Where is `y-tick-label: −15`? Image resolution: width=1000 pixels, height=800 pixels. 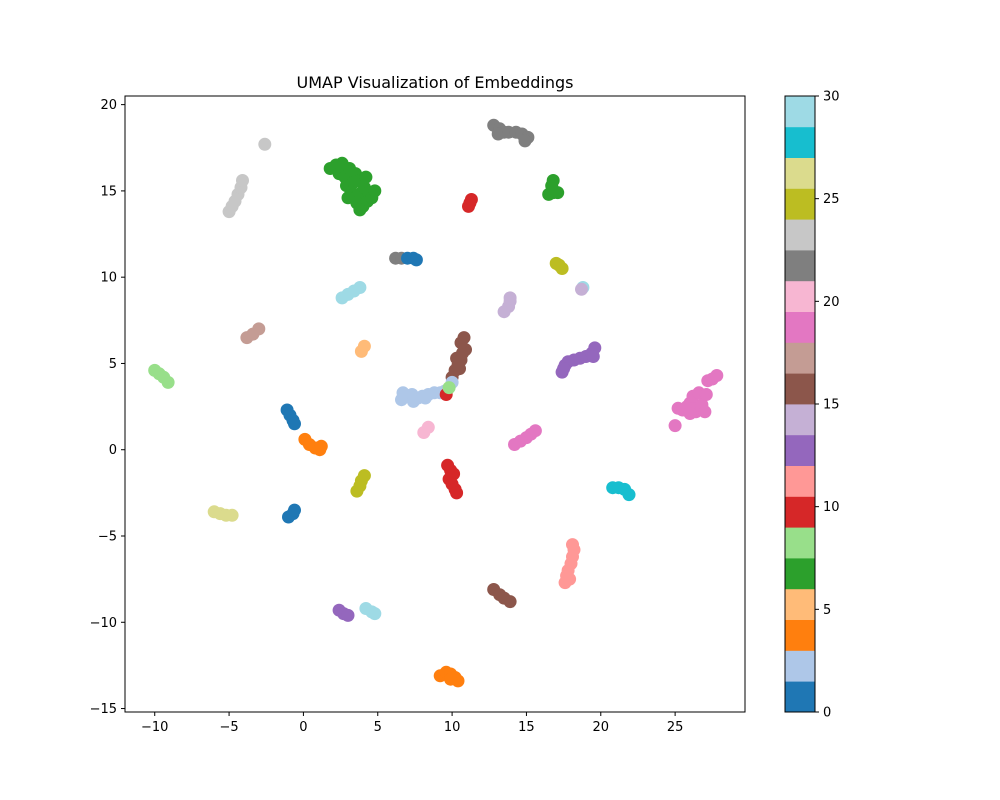
y-tick-label: −15 is located at coordinates (103, 709).